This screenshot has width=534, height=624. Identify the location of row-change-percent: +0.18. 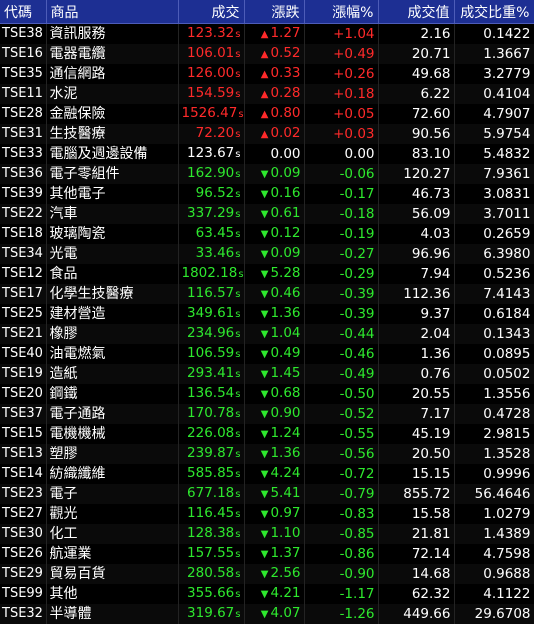
(341, 94).